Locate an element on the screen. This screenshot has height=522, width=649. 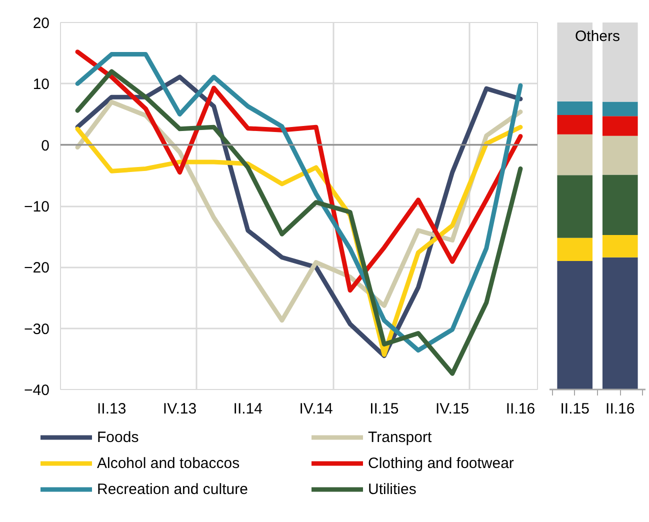
x-tick-label: IV.13 is located at coordinates (179, 409).